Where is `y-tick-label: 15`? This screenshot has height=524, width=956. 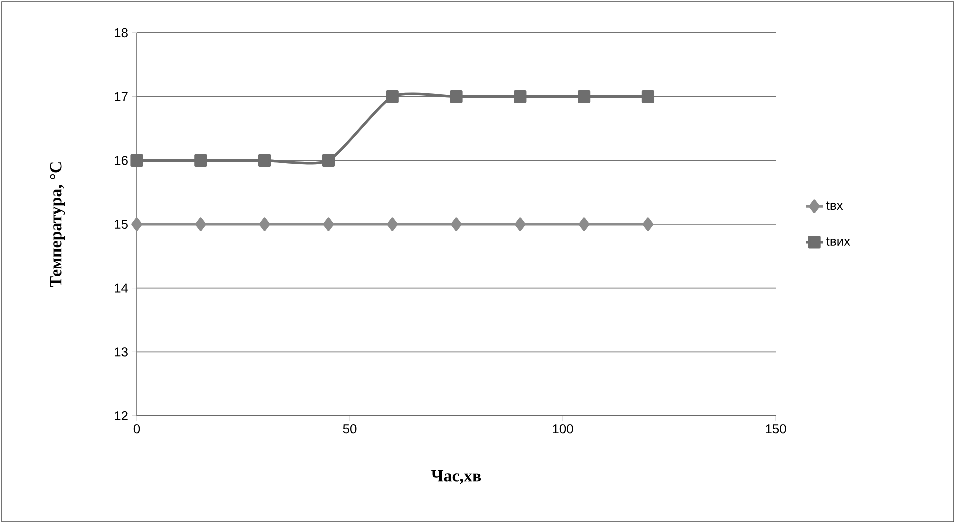 y-tick-label: 15 is located at coordinates (121, 225).